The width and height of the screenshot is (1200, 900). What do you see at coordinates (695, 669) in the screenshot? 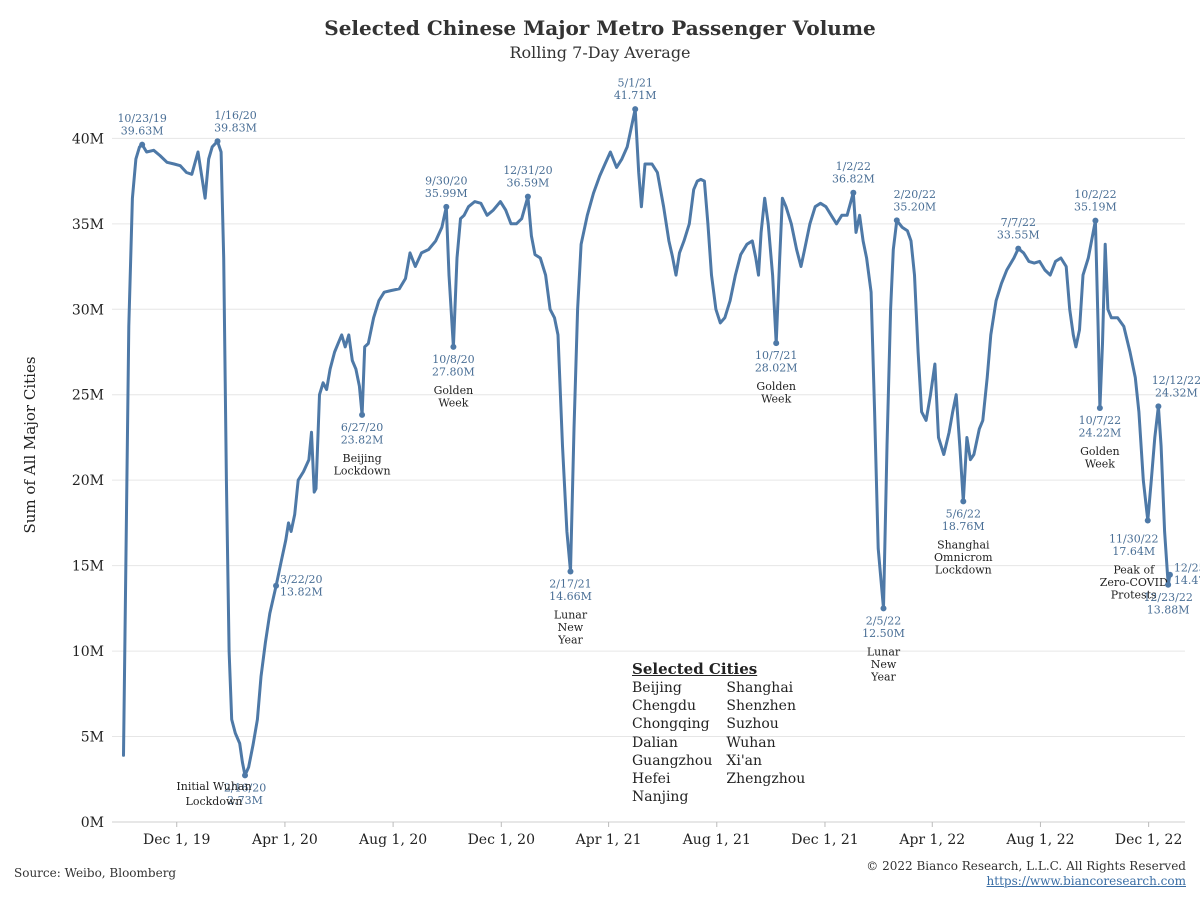
I see `cities-heading: Selected Cities` at bounding box center [695, 669].